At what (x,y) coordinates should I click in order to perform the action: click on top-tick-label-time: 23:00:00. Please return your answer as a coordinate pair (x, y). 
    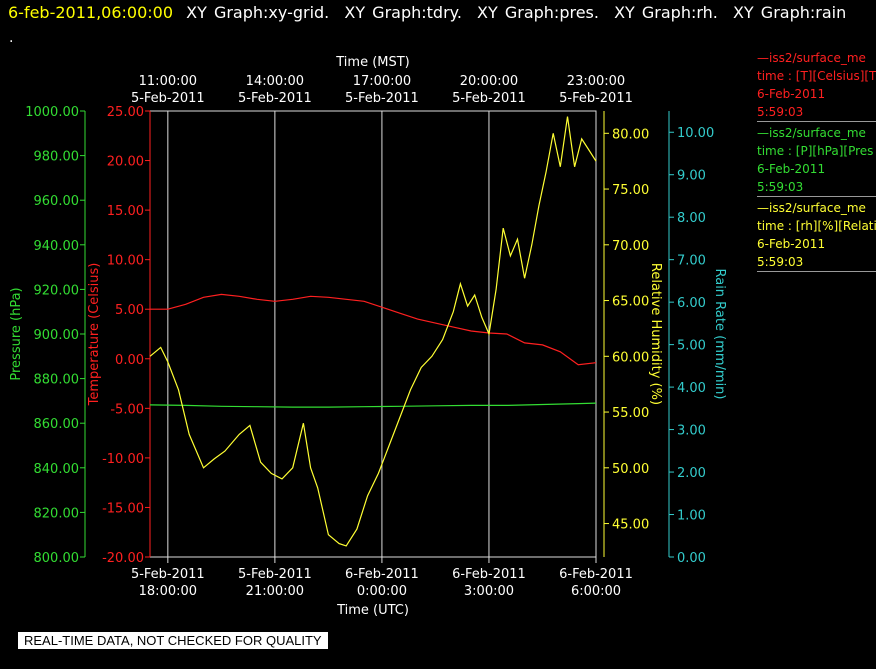
    Looking at the image, I should click on (596, 81).